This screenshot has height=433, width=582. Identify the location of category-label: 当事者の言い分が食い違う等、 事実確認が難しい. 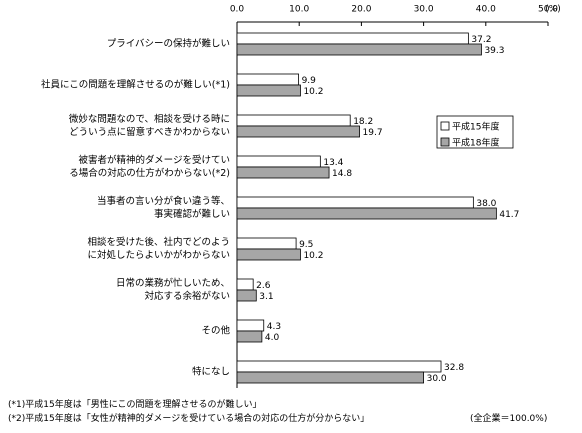
(163, 208).